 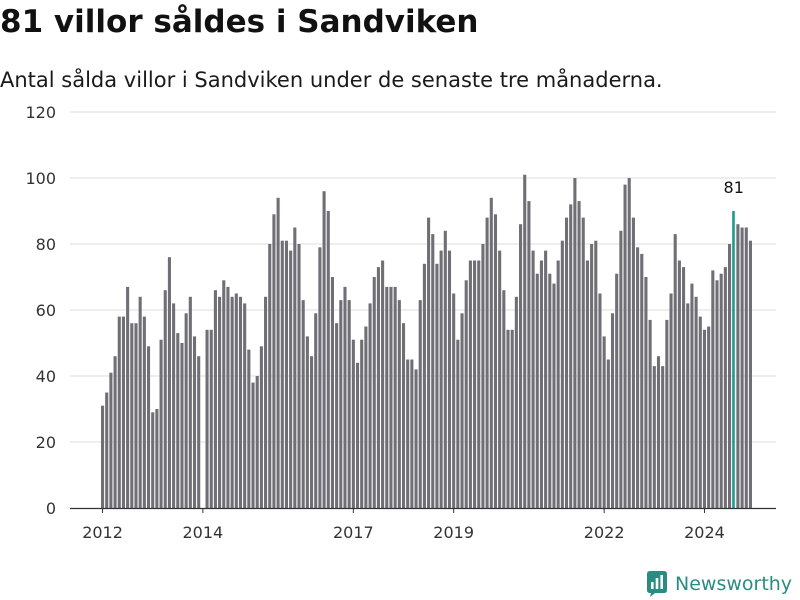 What do you see at coordinates (403, 525) in the screenshot?
I see `x-axis-ticks: 2012 2014 2017 2019 2022 2024` at bounding box center [403, 525].